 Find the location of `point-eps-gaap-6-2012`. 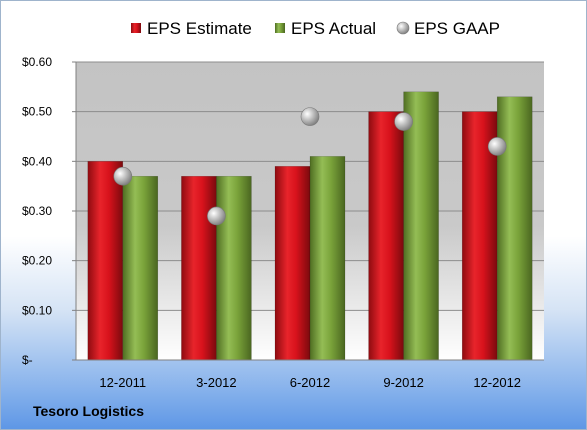

point-eps-gaap-6-2012 is located at coordinates (310, 116).